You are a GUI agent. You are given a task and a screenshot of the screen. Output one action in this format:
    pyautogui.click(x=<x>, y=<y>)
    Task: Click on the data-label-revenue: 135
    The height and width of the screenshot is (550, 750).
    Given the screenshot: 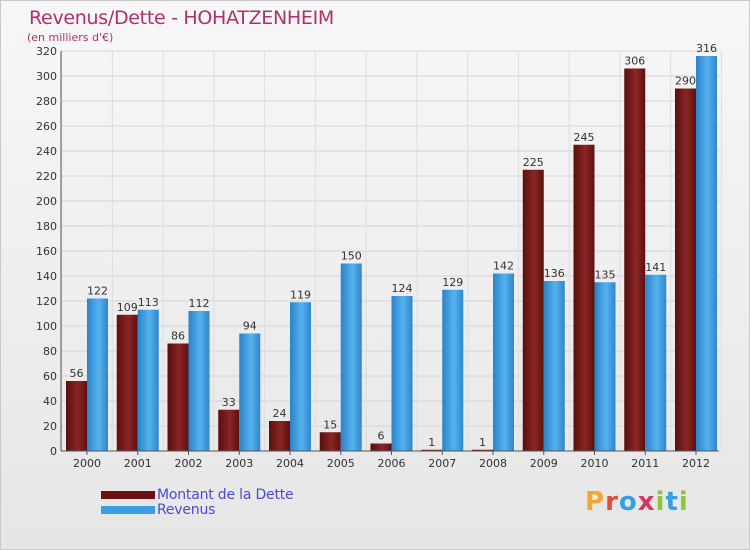 What is the action you would take?
    pyautogui.click(x=605, y=274)
    